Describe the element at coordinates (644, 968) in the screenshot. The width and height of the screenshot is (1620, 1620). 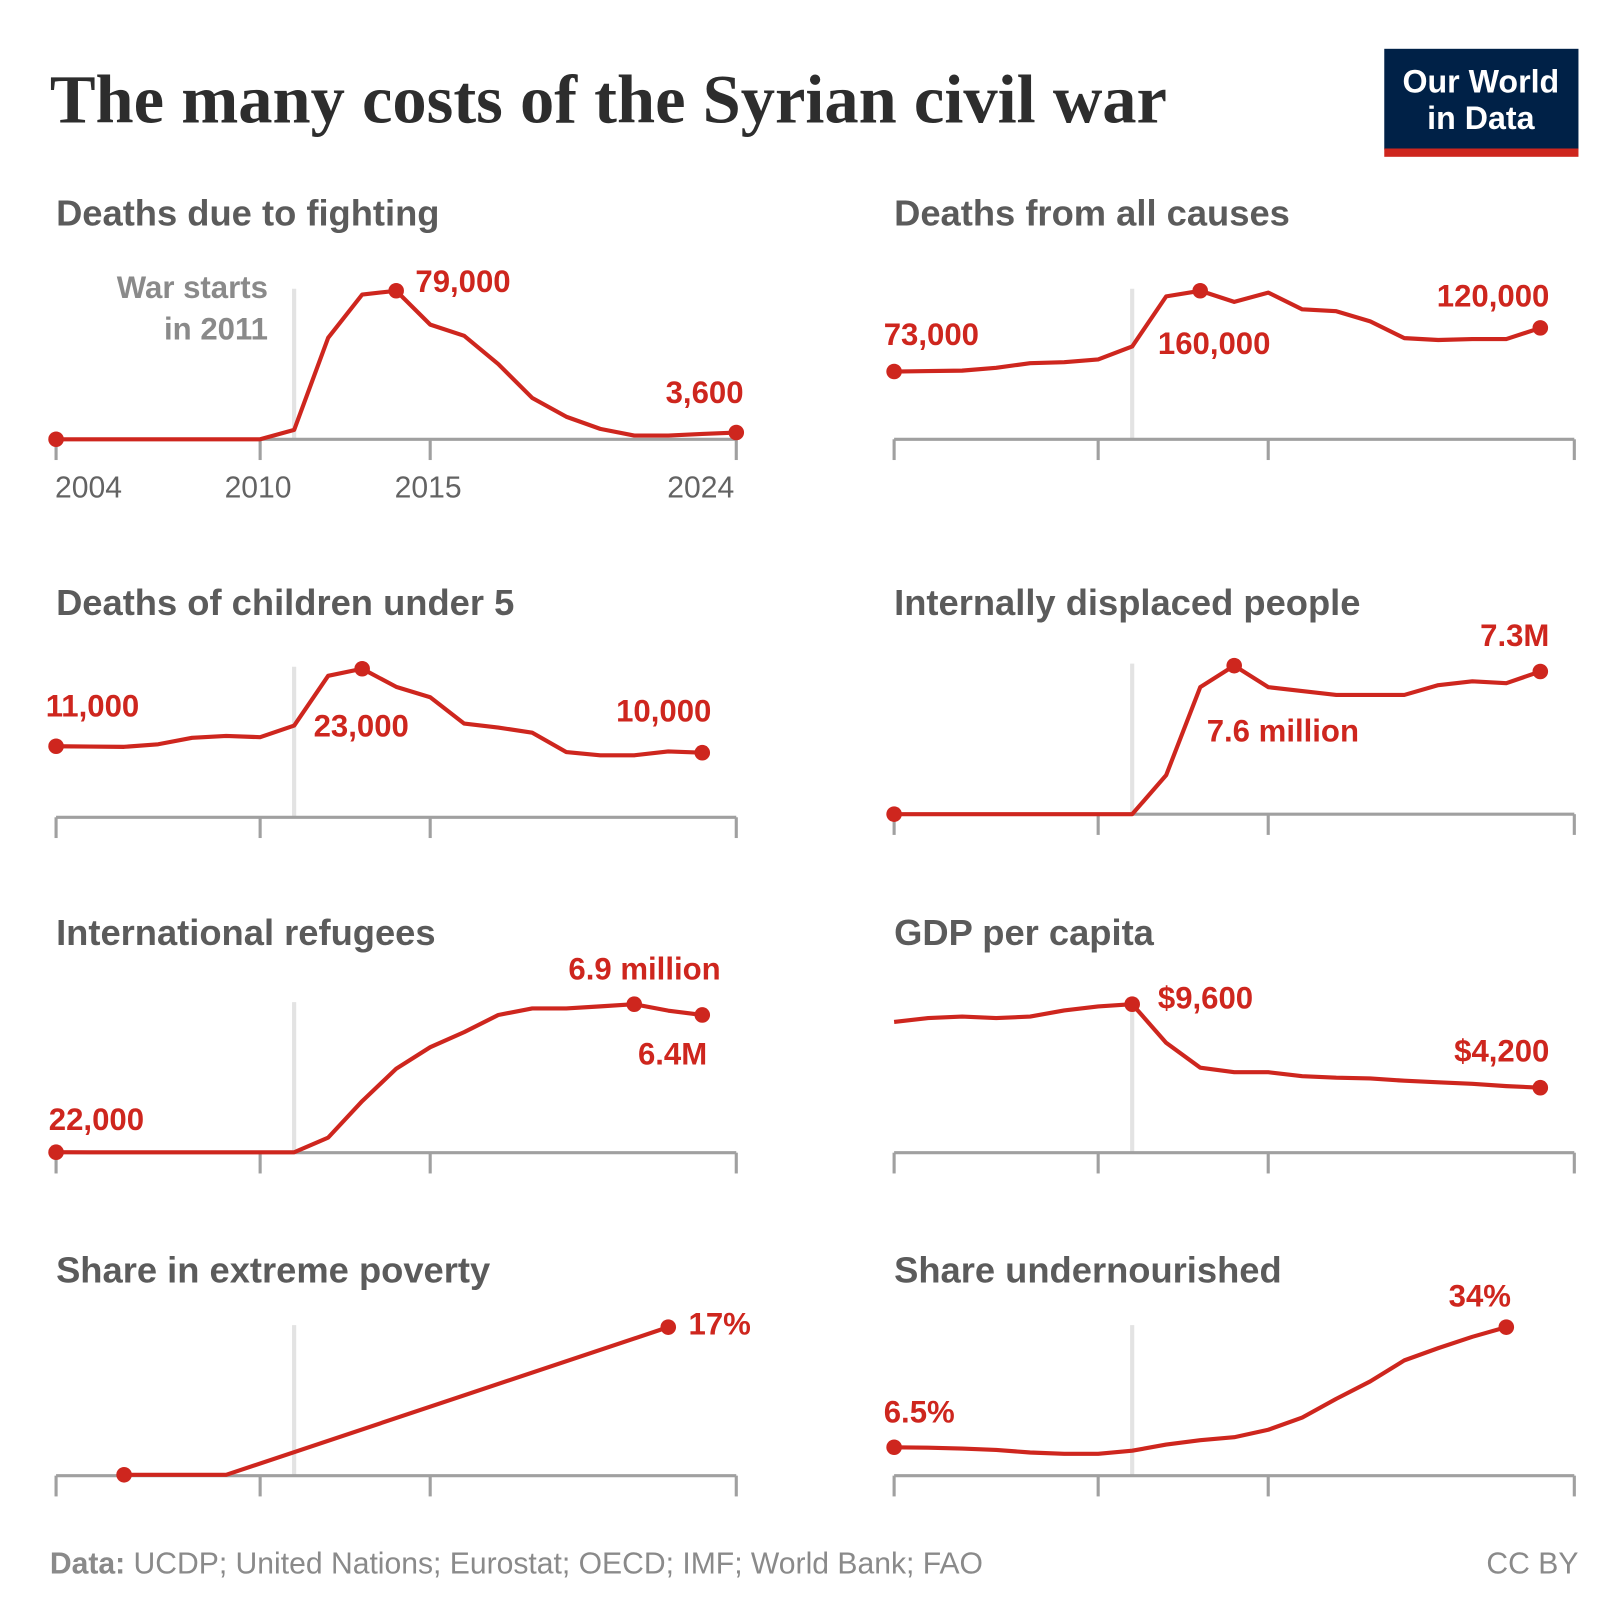
I see `data-label: 6.9 million` at that location.